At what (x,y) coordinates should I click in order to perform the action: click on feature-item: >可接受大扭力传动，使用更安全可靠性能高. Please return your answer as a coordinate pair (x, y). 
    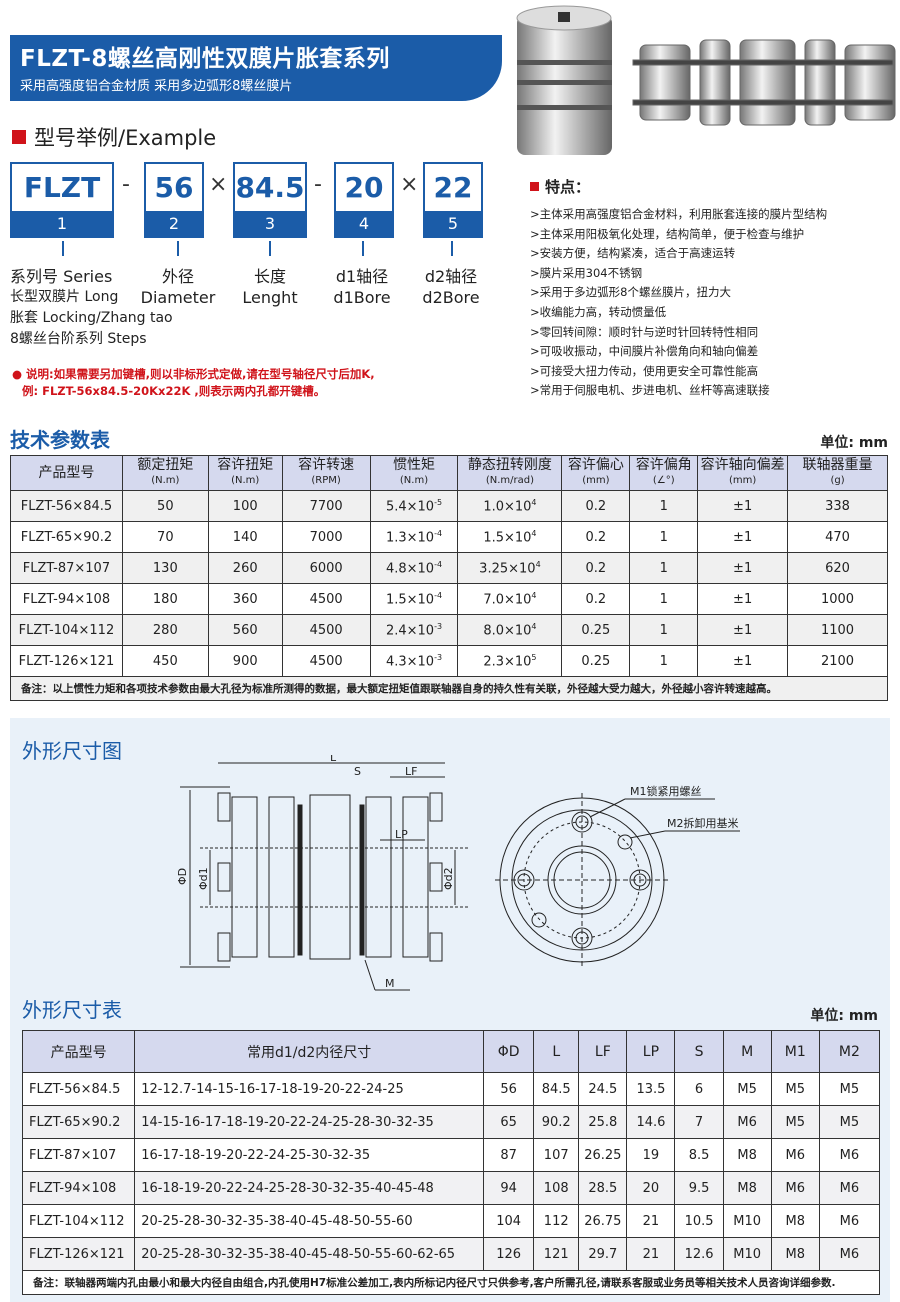
    Looking at the image, I should click on (644, 370).